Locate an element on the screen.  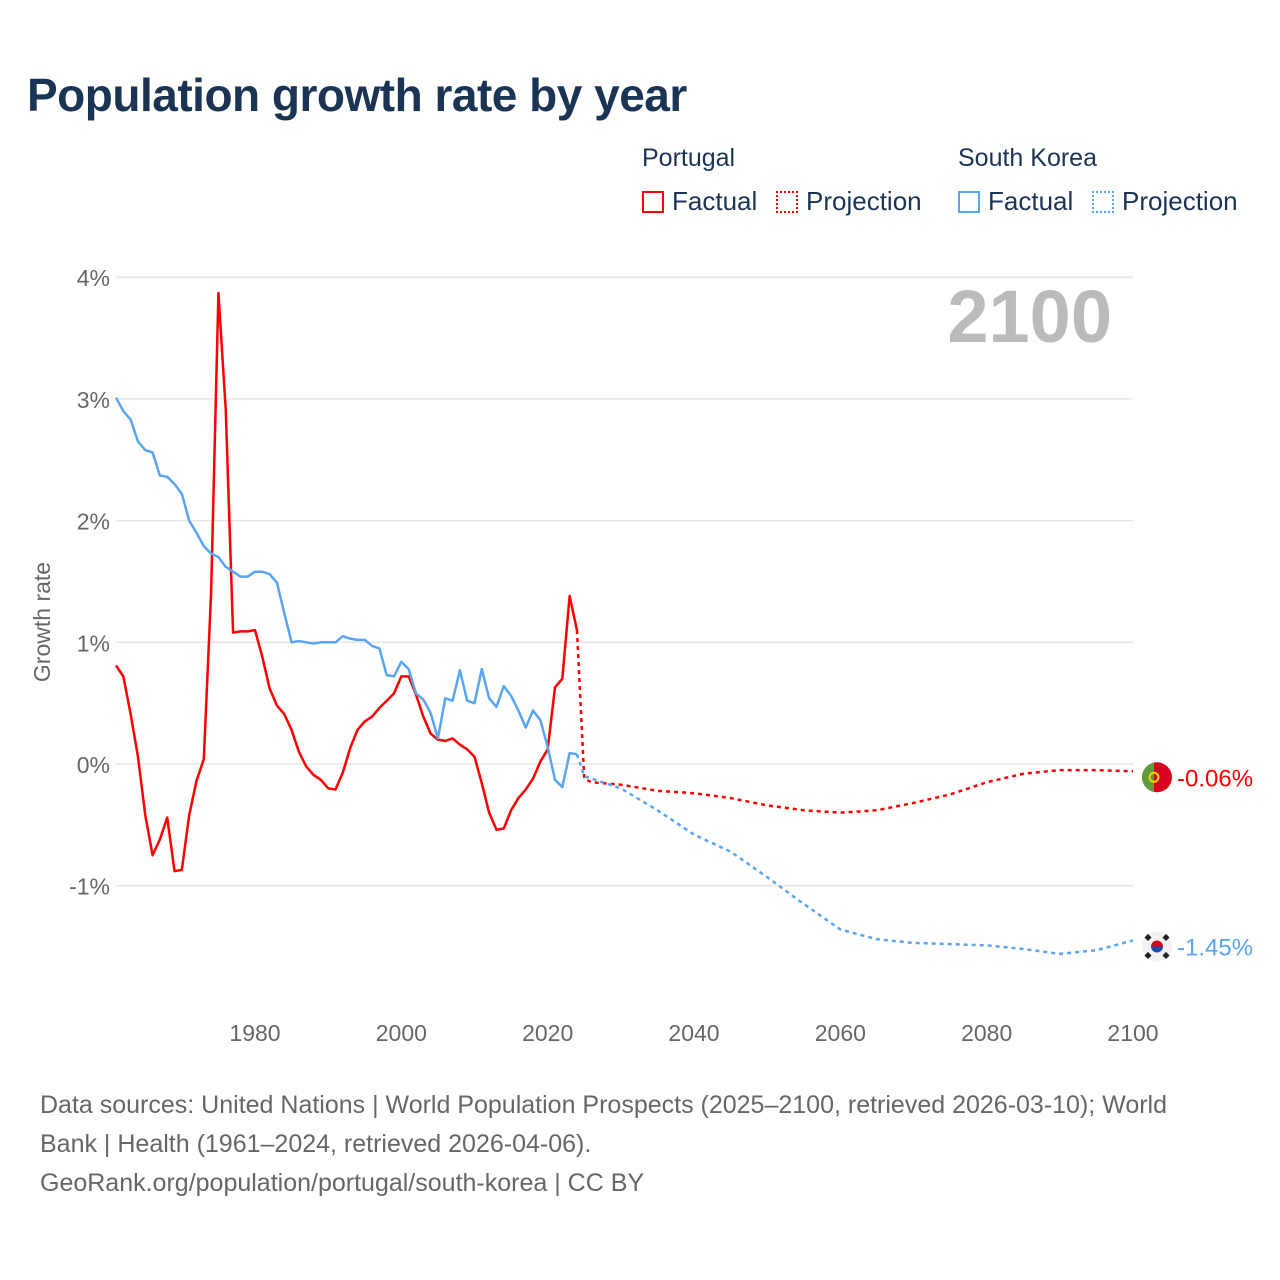
chart-title: Population growth rate by year is located at coordinates (357, 95).